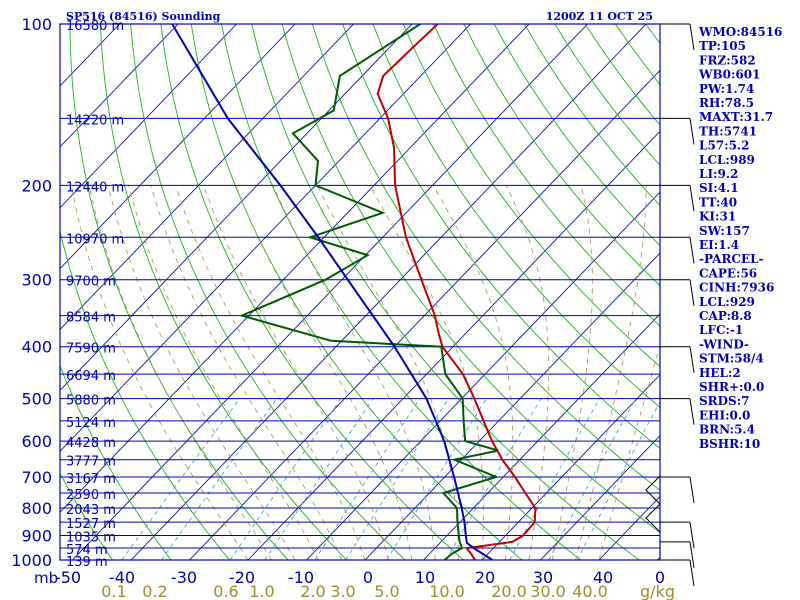 The image size is (800, 600). I want to click on pressure-tick-label: 200, so click(36, 185).